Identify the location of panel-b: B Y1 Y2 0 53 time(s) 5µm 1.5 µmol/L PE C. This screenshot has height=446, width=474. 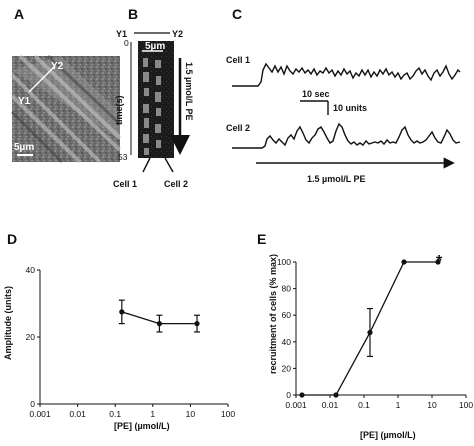
(153, 97).